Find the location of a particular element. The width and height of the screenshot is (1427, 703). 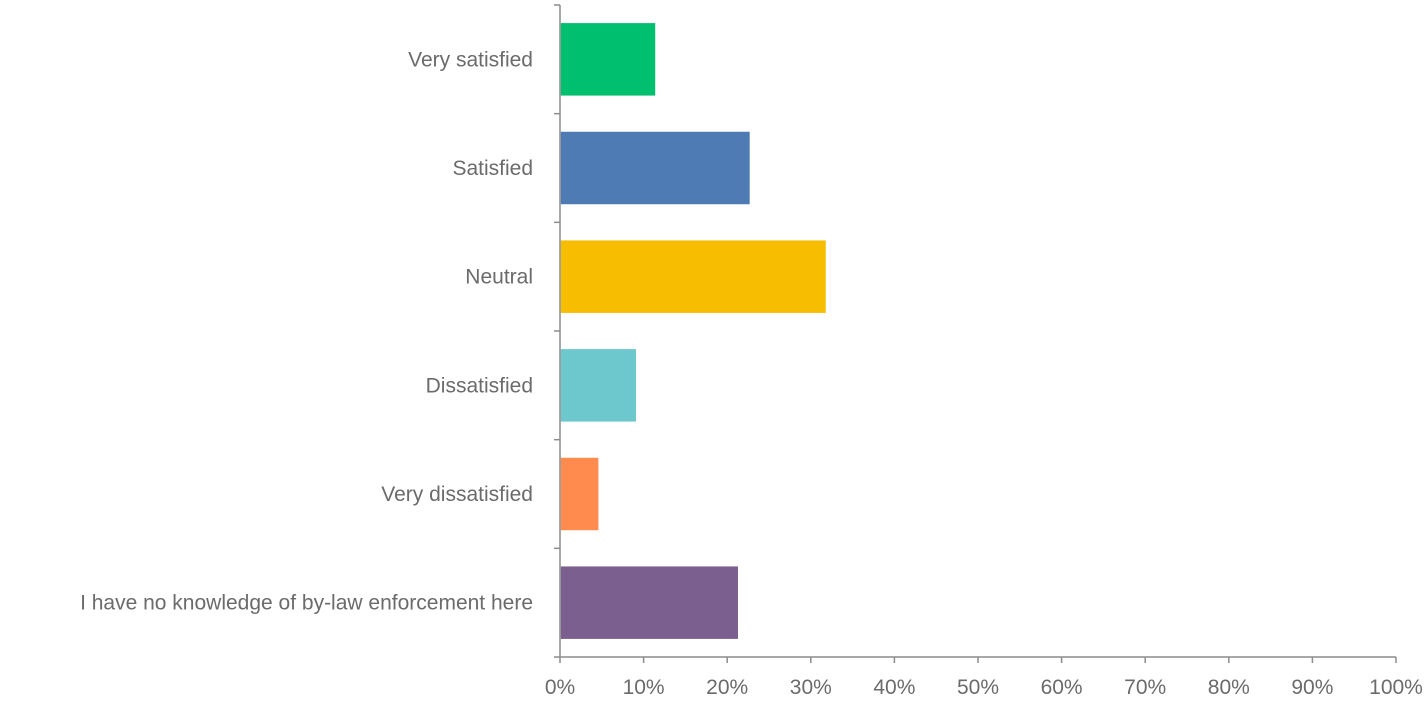

x-tick-label-10: 100% is located at coordinates (1396, 687).